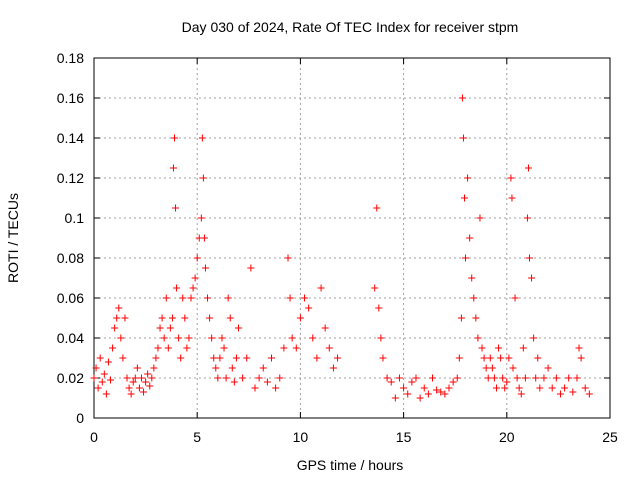 The width and height of the screenshot is (640, 480). I want to click on y-tick-label: 0.14, so click(70, 138).